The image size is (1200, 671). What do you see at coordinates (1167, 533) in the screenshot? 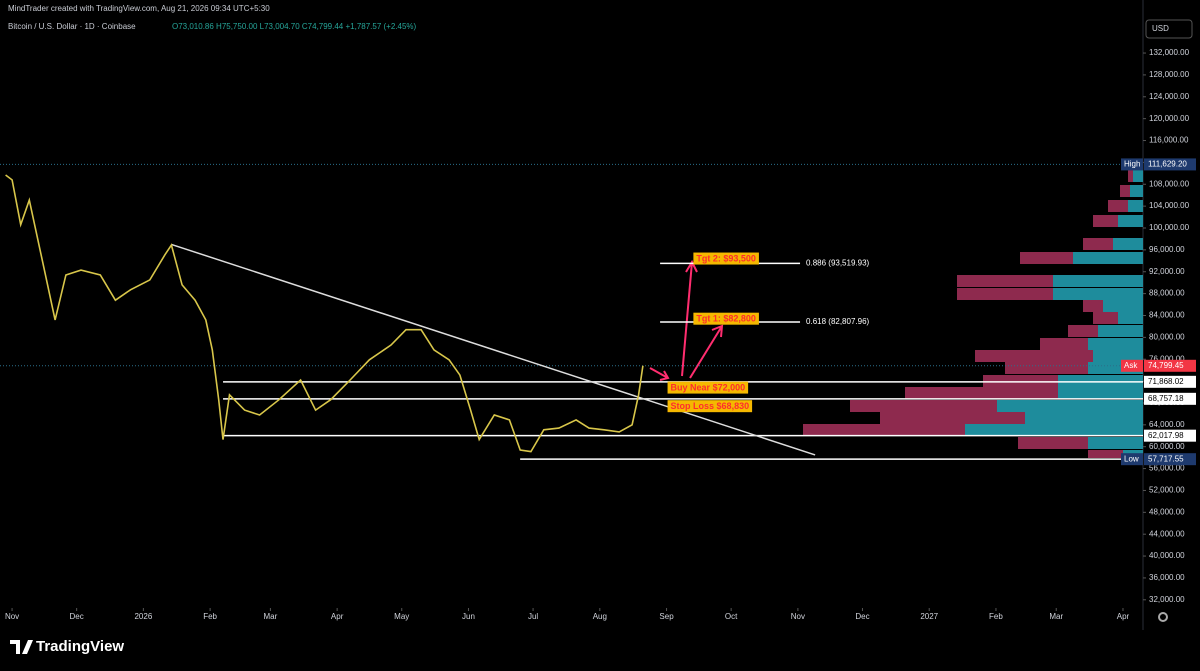
I see `y-tick-label: 44,000.00` at bounding box center [1167, 533].